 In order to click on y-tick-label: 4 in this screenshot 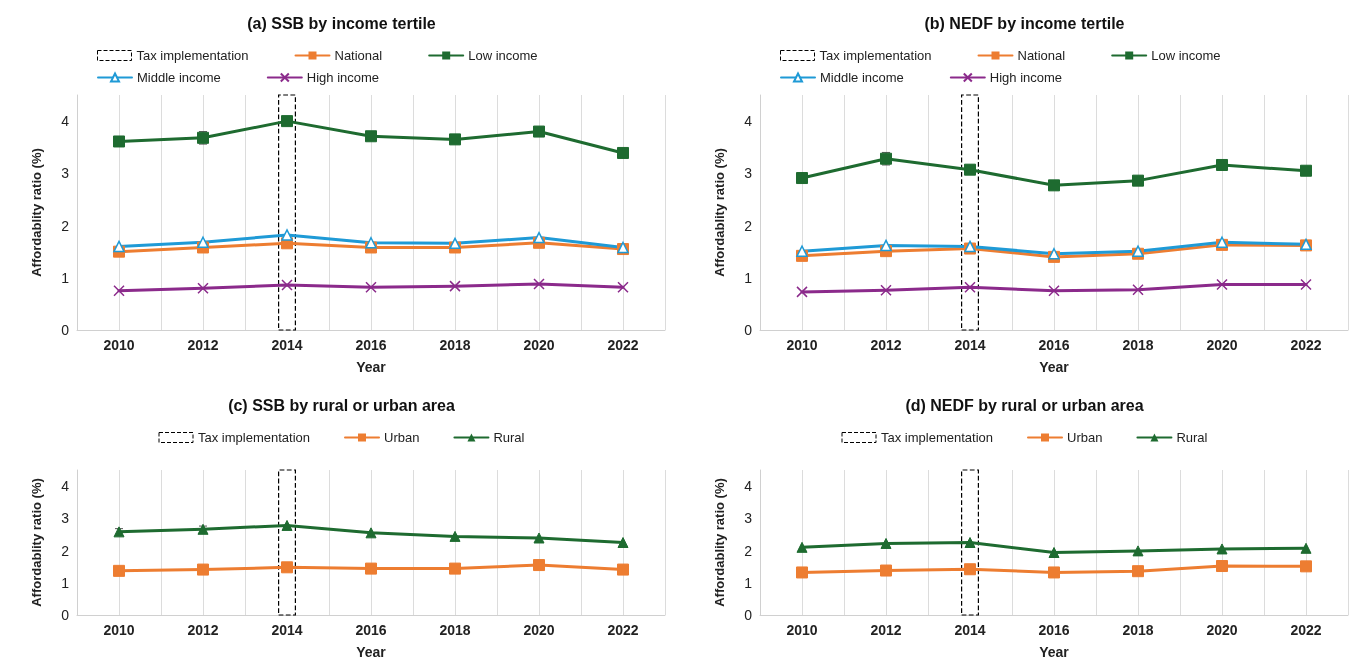, I will do `click(748, 486)`.